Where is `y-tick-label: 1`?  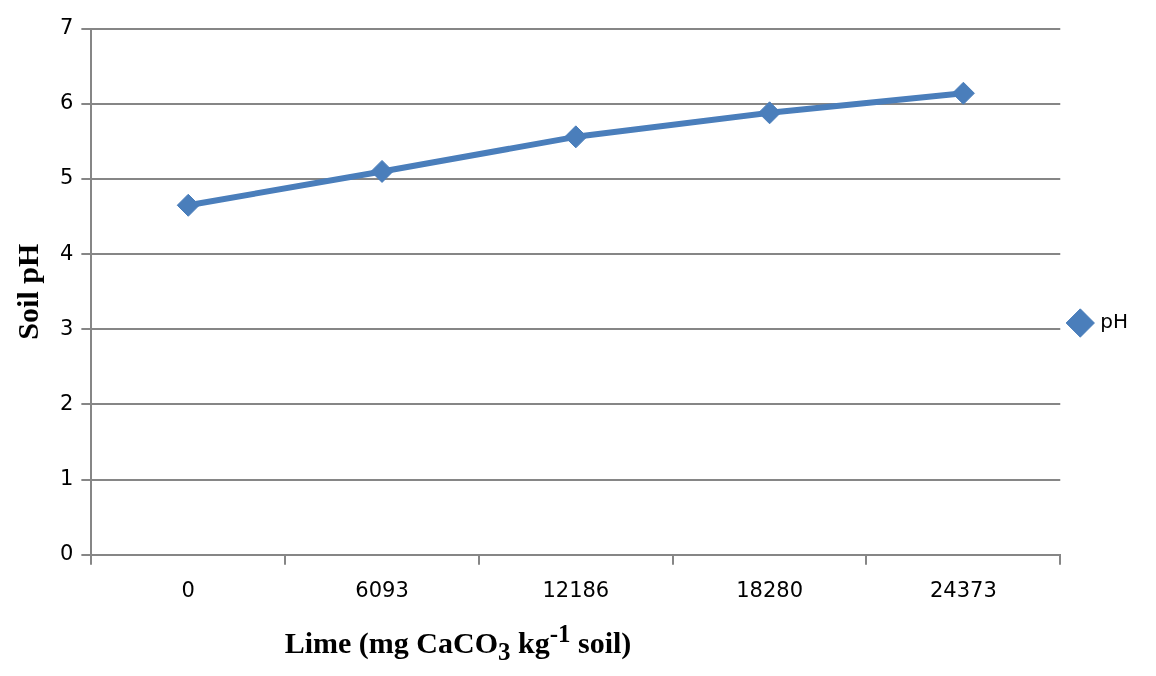
y-tick-label: 1 is located at coordinates (66, 478).